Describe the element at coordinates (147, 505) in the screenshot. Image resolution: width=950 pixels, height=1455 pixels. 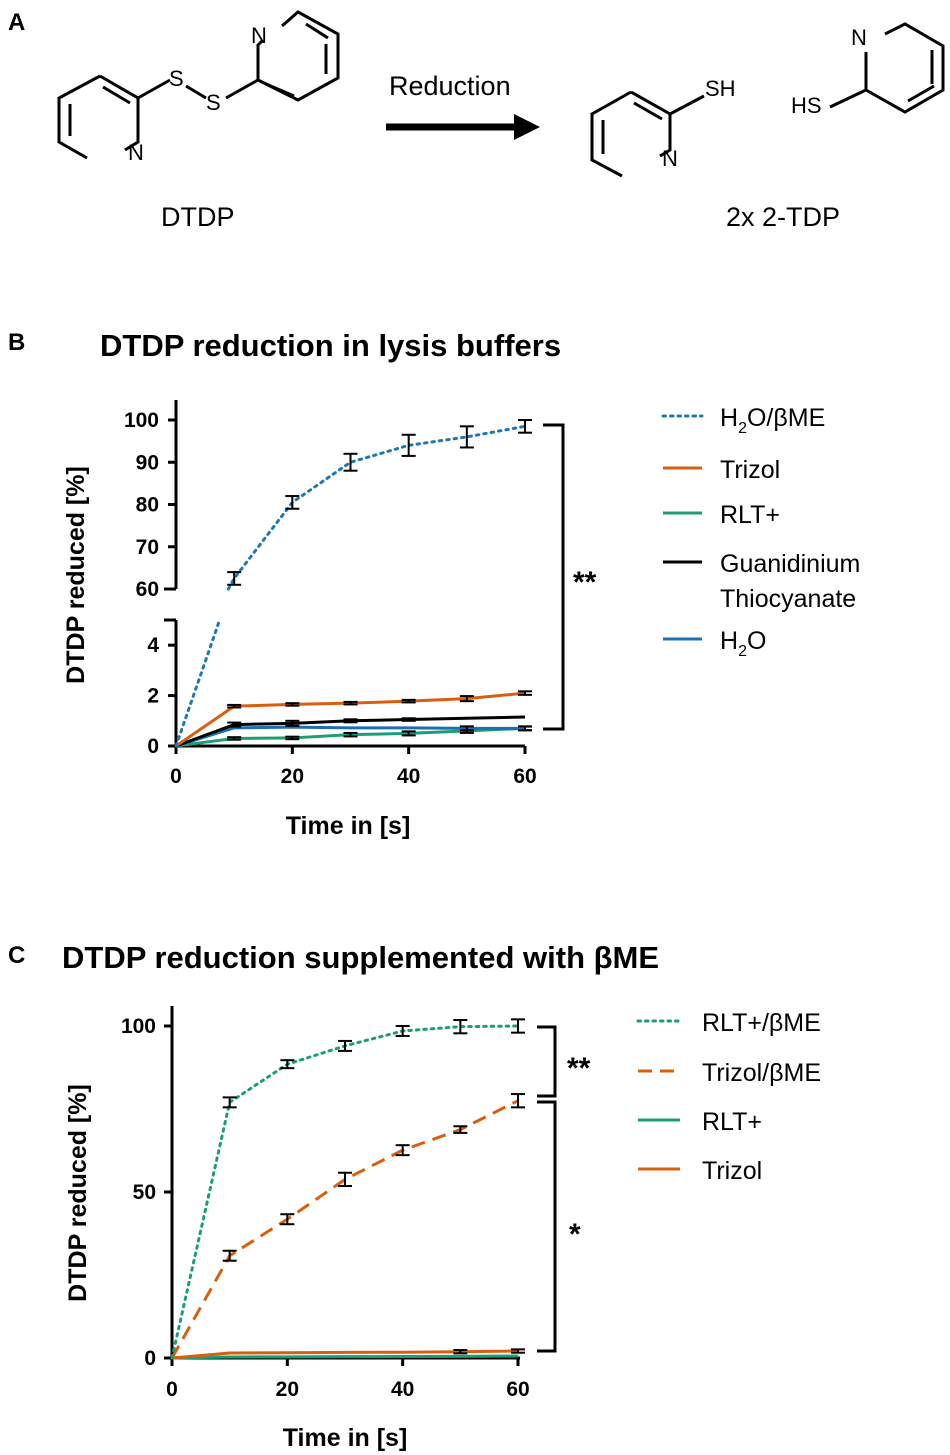
I see `chart-b-y-tick-label: 80` at that location.